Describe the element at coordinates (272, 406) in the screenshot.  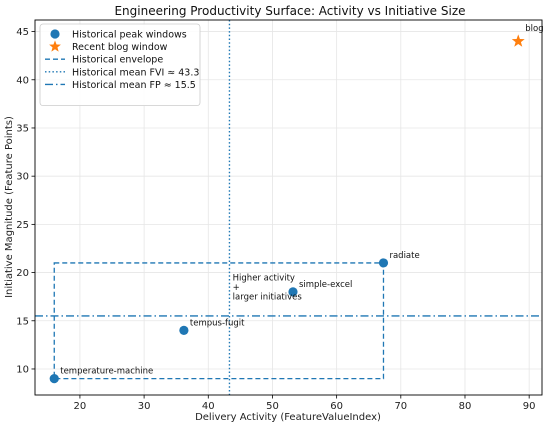
I see `x-tick-label: 50` at that location.